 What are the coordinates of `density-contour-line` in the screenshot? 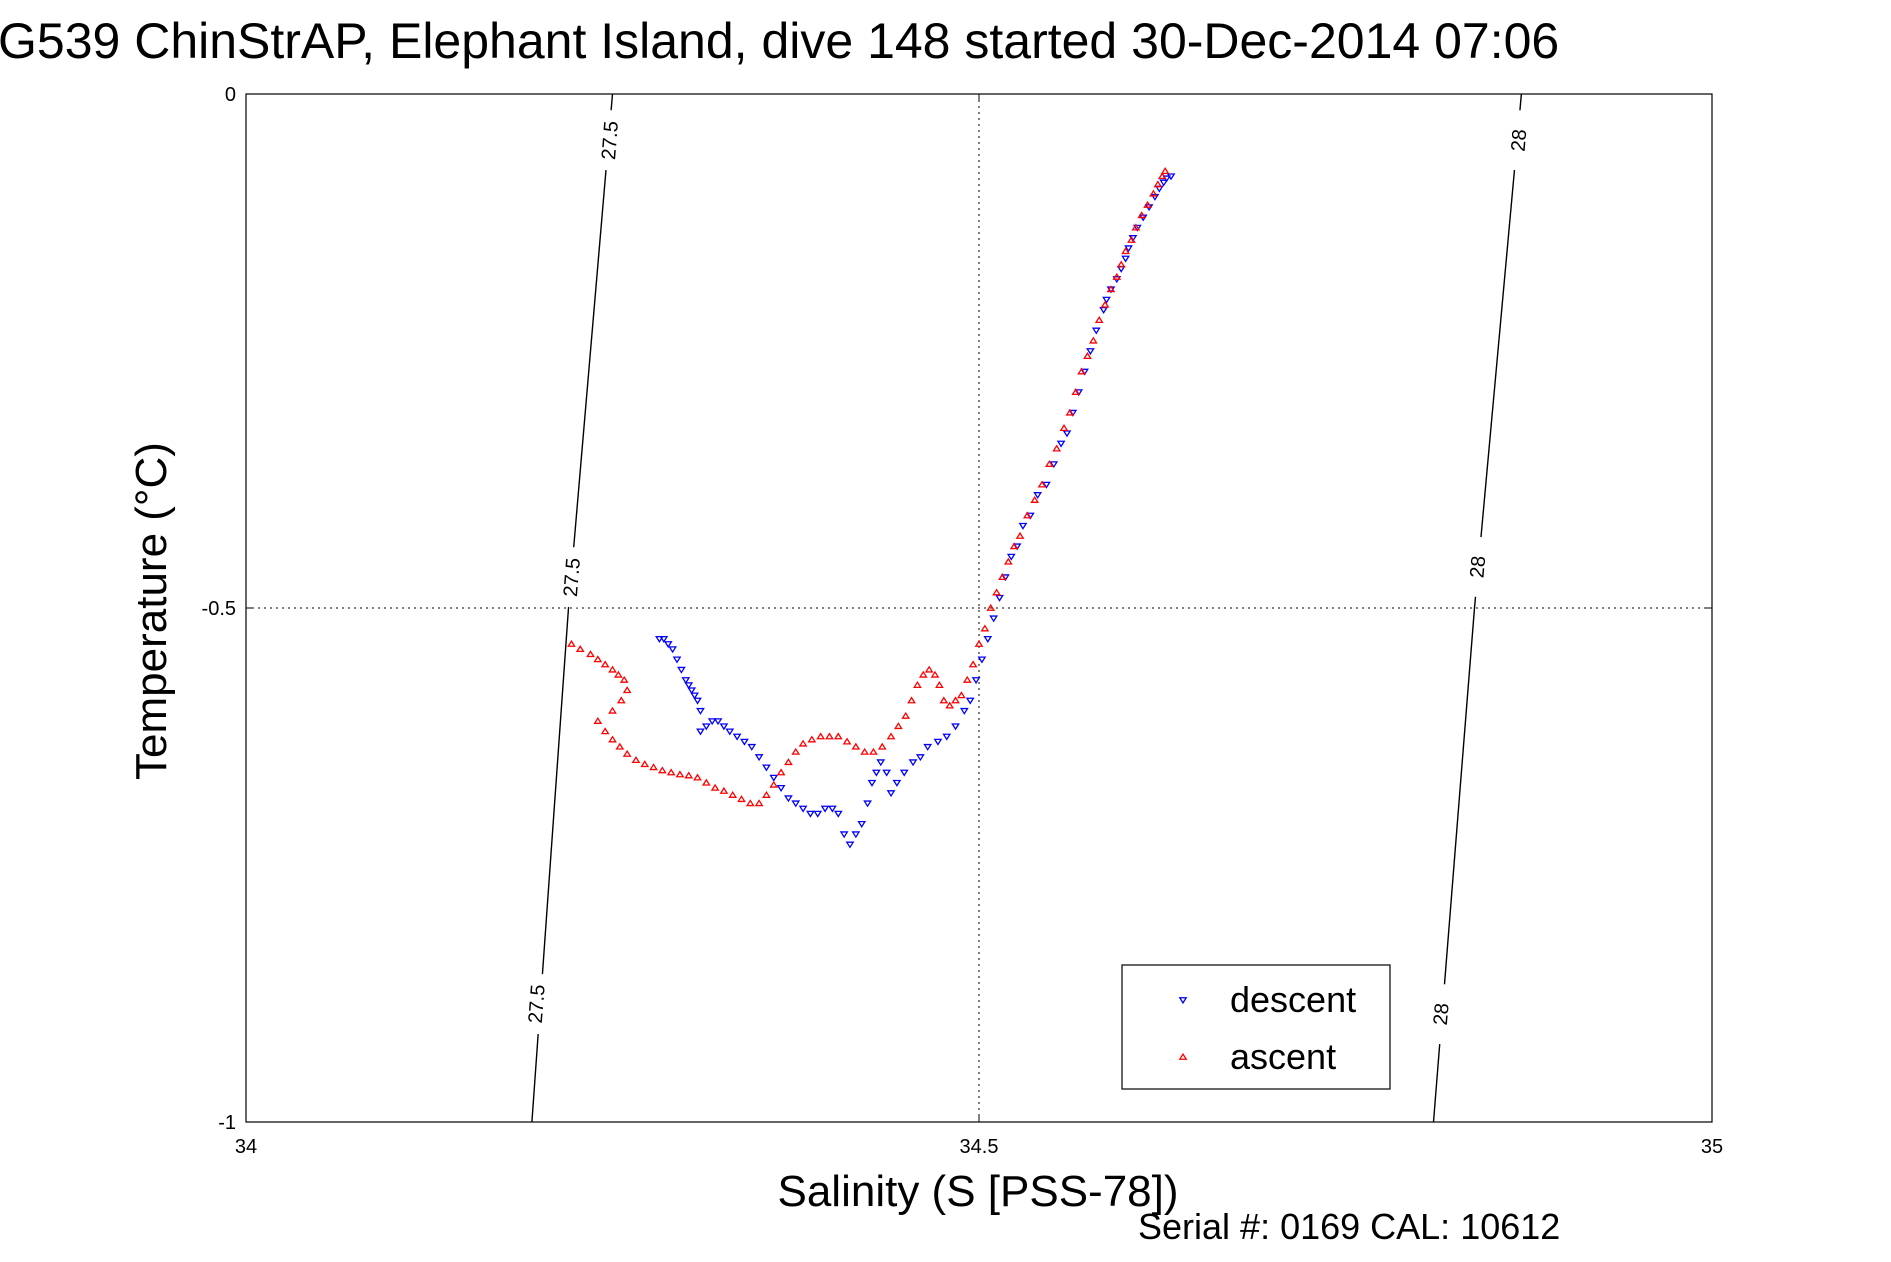 It's located at (572, 608).